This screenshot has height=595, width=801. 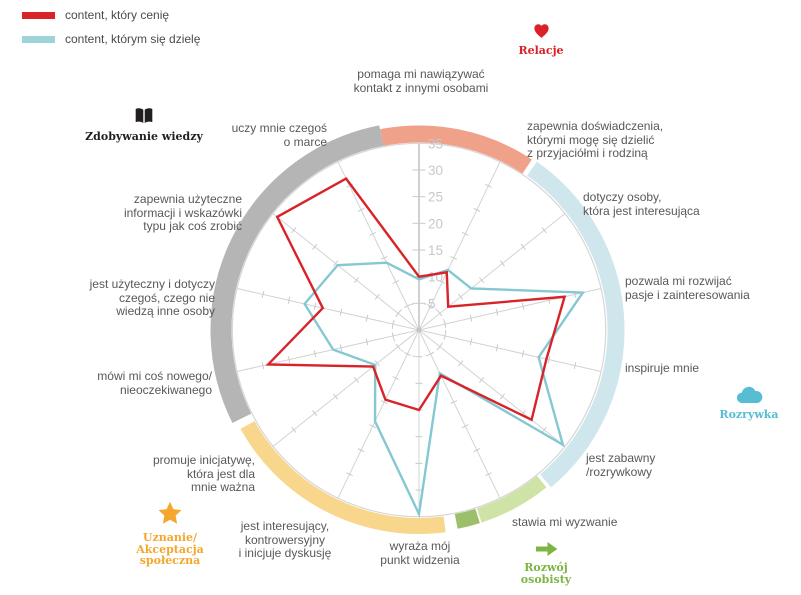 I want to click on group-badge-rozrywka: Rozrywka, so click(x=749, y=403).